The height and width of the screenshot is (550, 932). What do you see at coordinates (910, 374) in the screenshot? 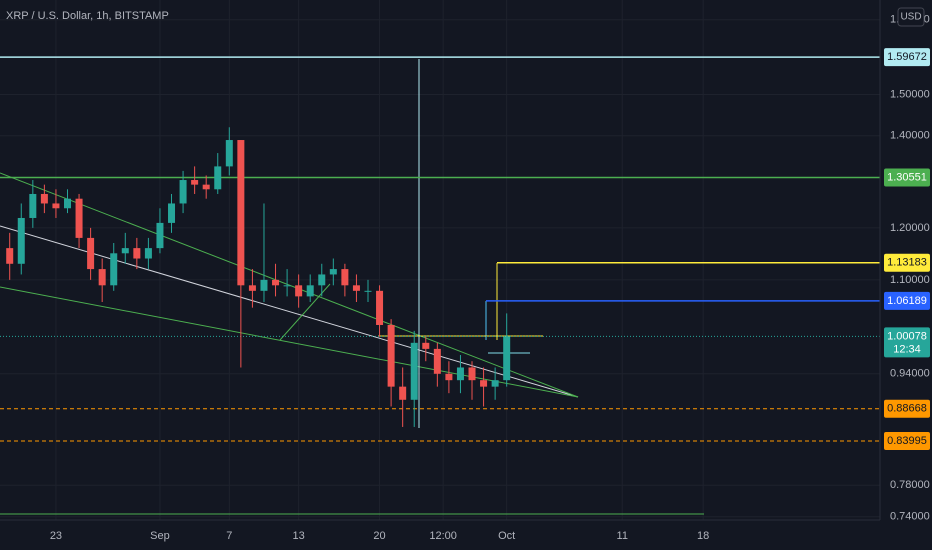
I see `y-tick-label: 0.94000` at bounding box center [910, 374].